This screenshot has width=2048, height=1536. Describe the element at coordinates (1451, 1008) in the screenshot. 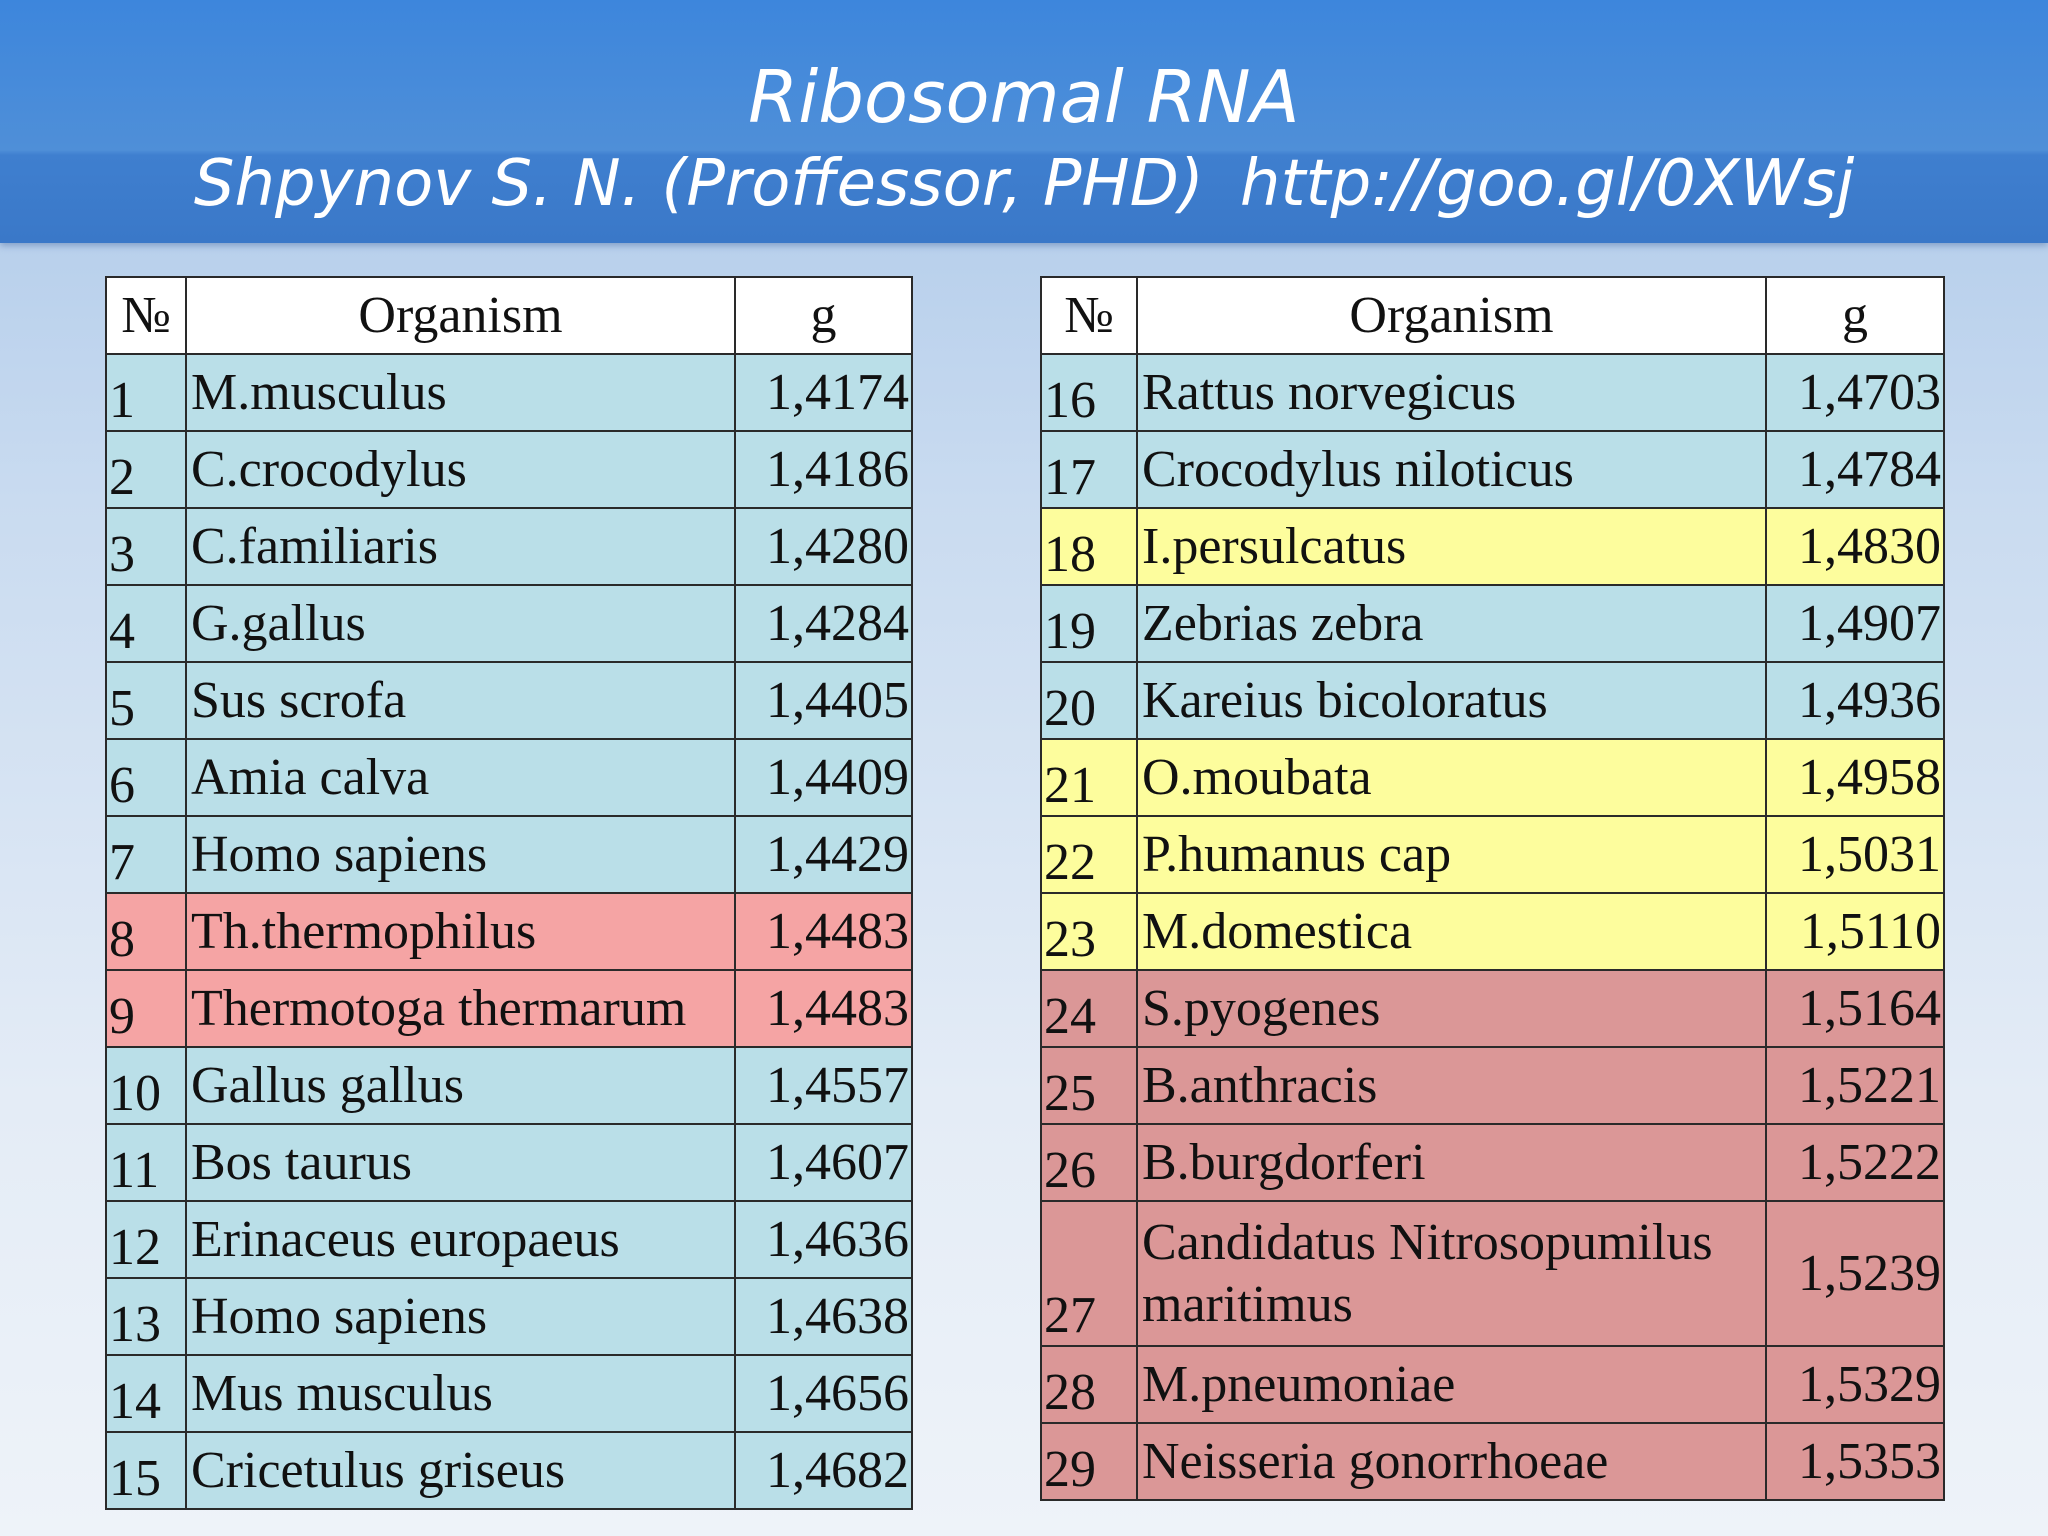

I see `organism-name: S.pyogenes` at that location.